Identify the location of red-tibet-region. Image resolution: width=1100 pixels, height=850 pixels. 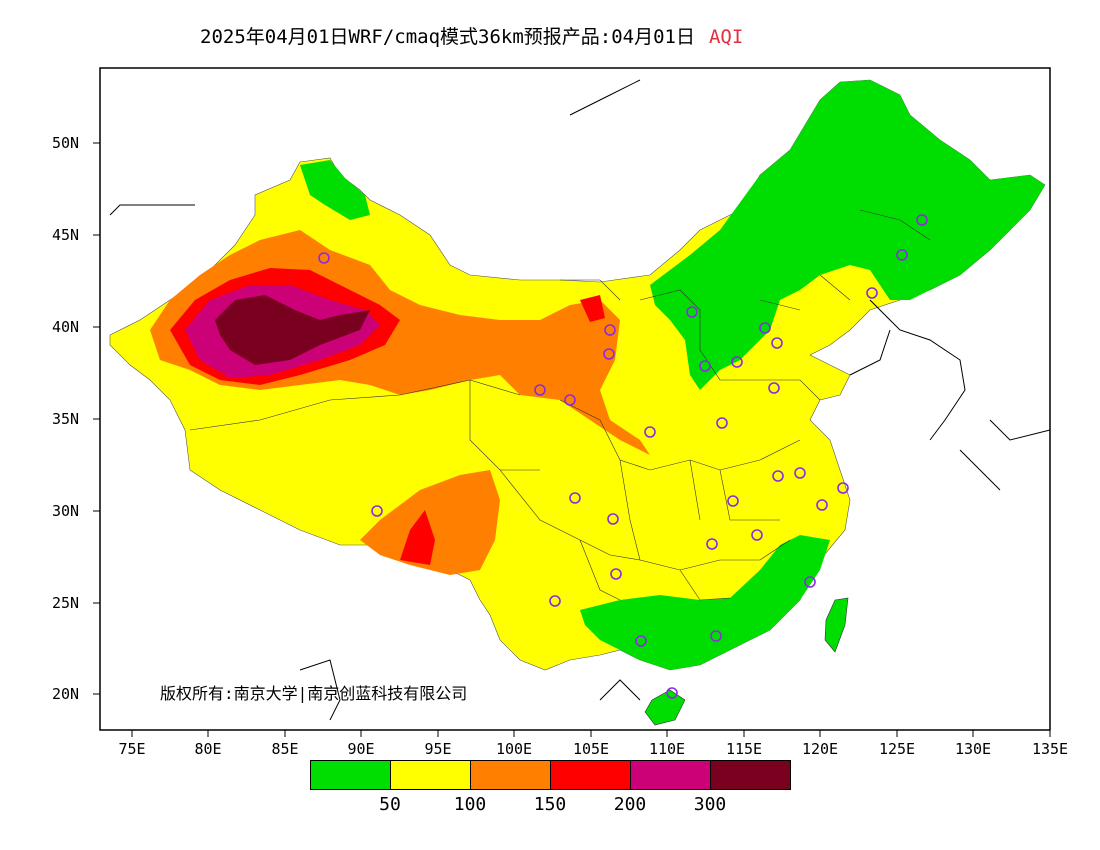
(417, 537).